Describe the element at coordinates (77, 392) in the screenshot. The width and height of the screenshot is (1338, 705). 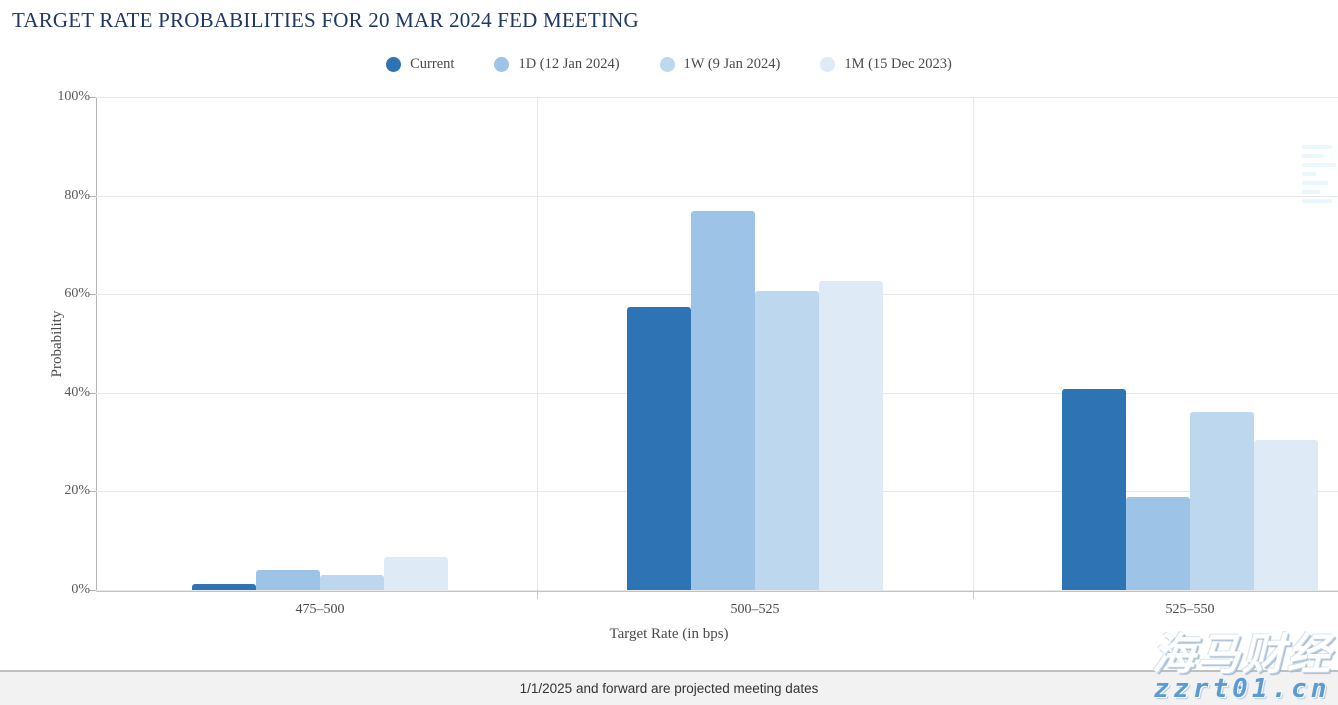
I see `y-tick-label: 40%` at that location.